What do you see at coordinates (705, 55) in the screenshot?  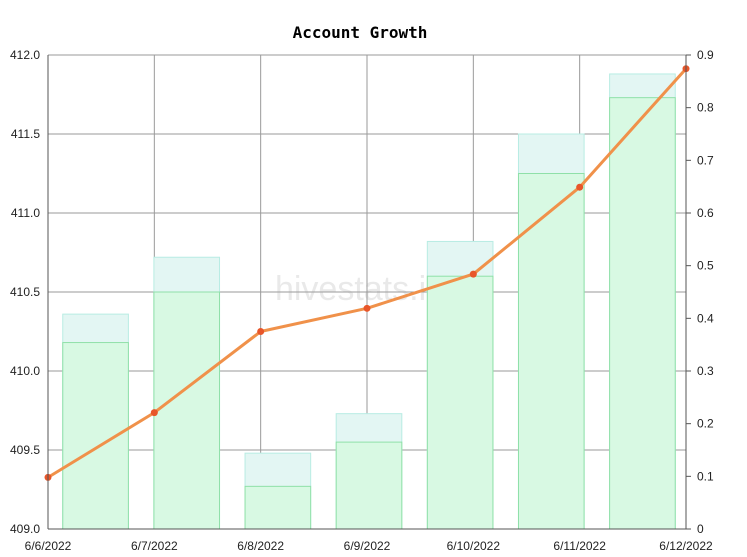 I see `y-right-tick-label: 0.9` at bounding box center [705, 55].